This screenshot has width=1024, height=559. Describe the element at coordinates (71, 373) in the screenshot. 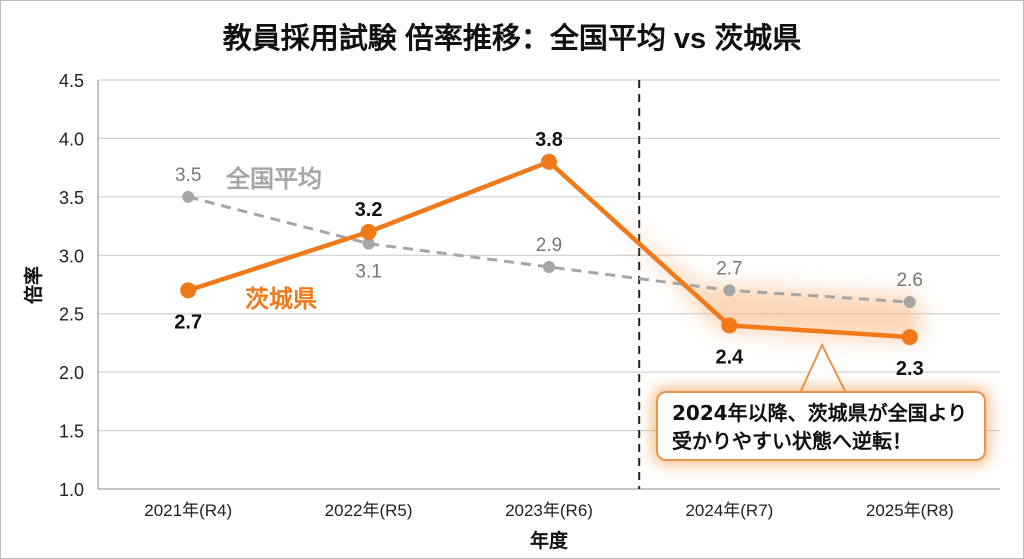

I see `y-tick-label: 2.0` at that location.